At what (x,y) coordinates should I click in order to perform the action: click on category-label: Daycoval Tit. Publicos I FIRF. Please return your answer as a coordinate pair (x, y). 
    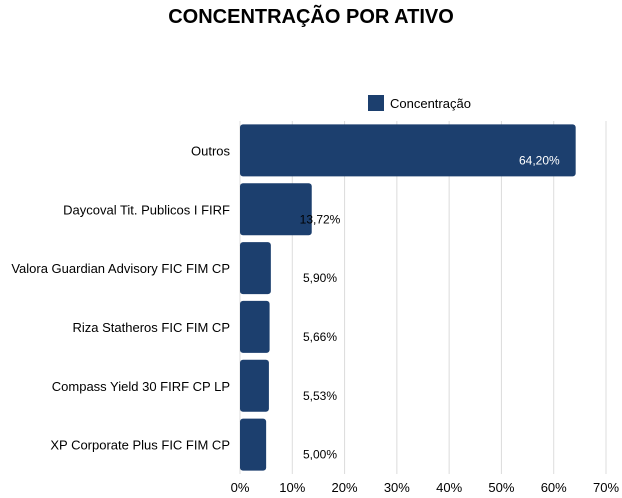
    Looking at the image, I should click on (146, 209).